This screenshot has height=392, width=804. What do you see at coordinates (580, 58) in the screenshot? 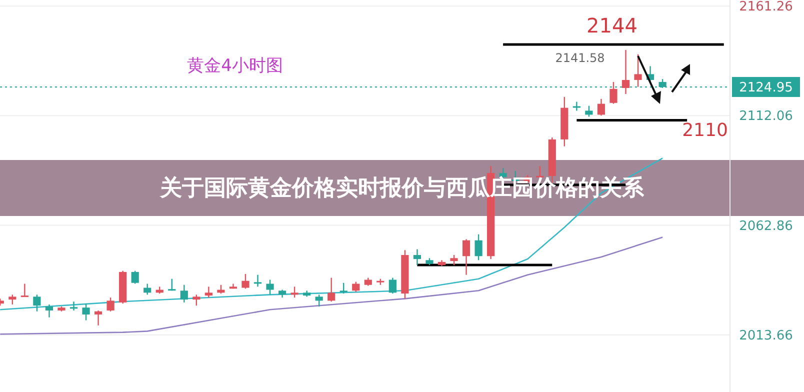
I see `annotation: 2141.58` at bounding box center [580, 58].